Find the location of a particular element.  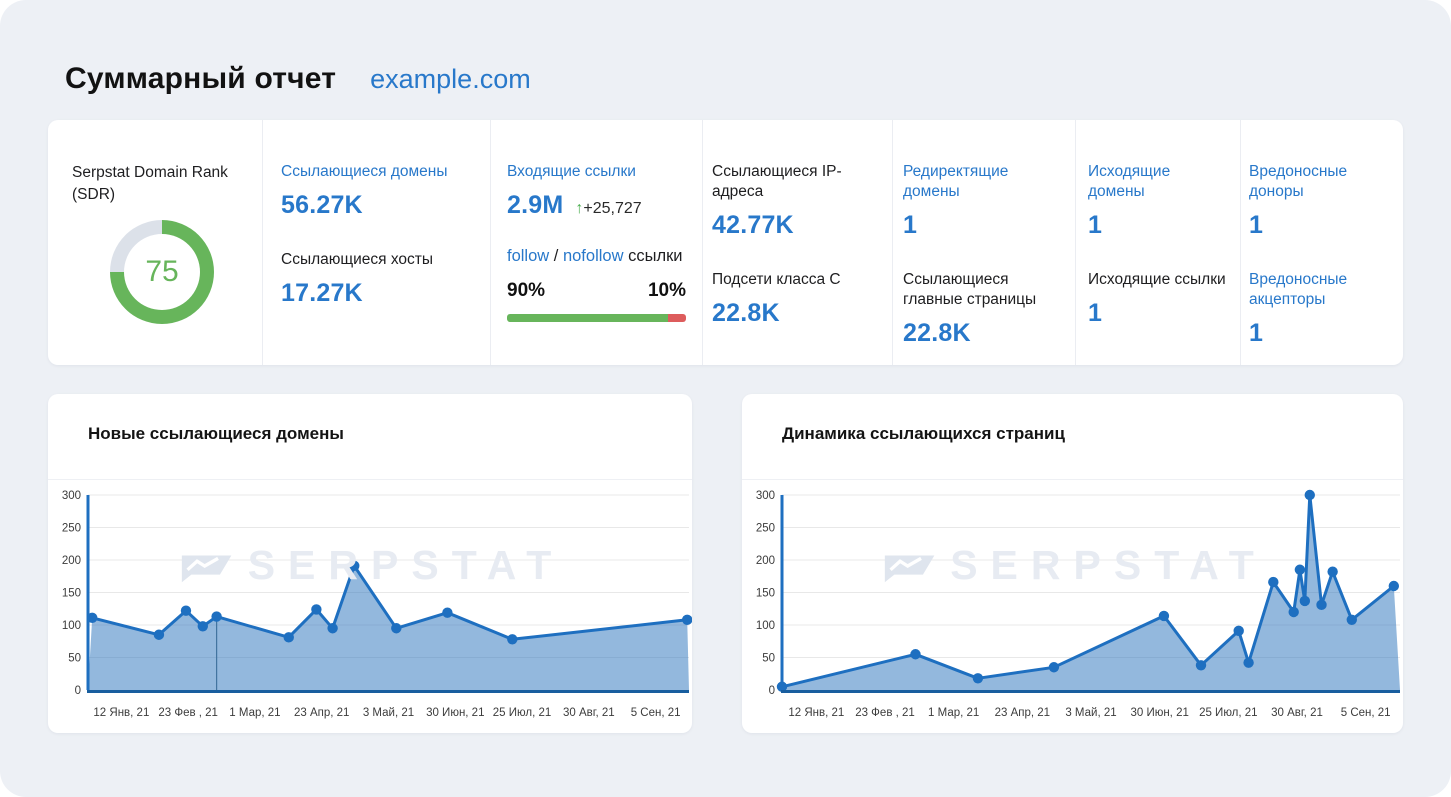

metric-label: Вредоносные акцепторы is located at coordinates (1298, 289).